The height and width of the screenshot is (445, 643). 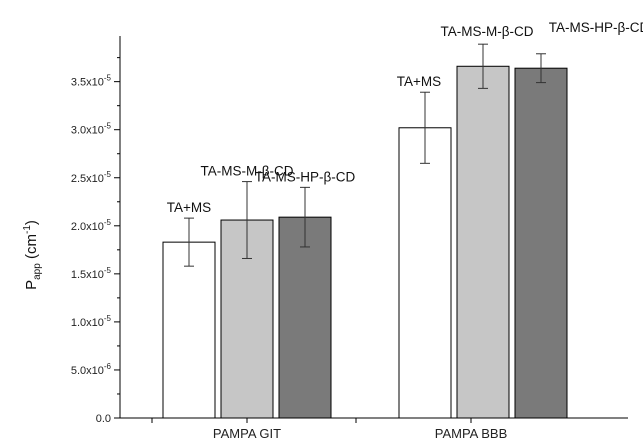 I want to click on y-axis-label: Papp (cm-1), so click(x=32, y=255).